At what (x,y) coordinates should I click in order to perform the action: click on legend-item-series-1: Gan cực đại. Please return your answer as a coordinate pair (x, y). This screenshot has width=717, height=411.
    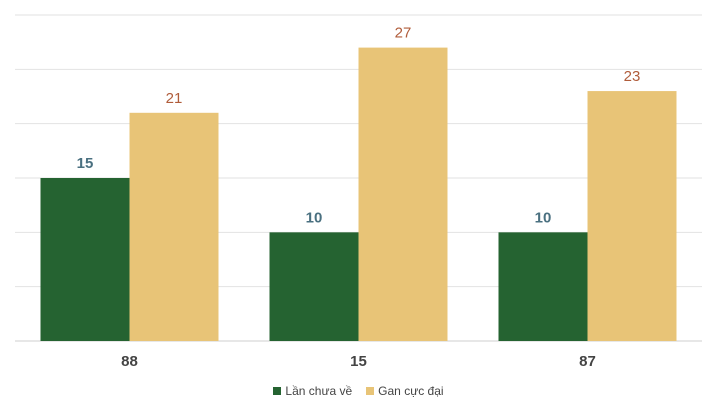
    Looking at the image, I should click on (405, 391).